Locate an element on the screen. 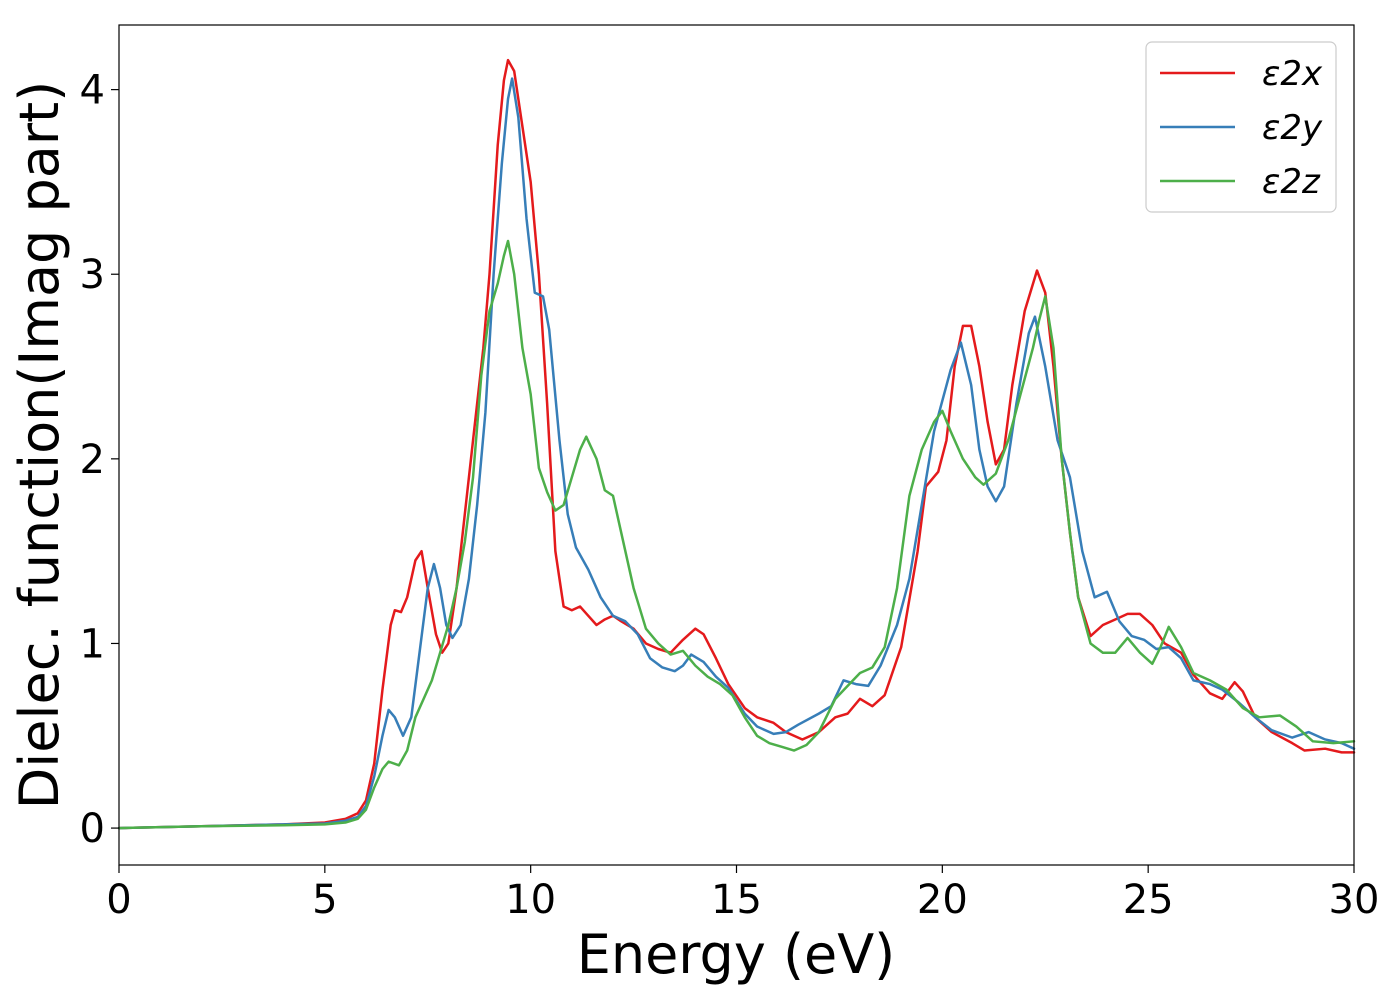  y-tick-label: 3 is located at coordinates (92, 275).